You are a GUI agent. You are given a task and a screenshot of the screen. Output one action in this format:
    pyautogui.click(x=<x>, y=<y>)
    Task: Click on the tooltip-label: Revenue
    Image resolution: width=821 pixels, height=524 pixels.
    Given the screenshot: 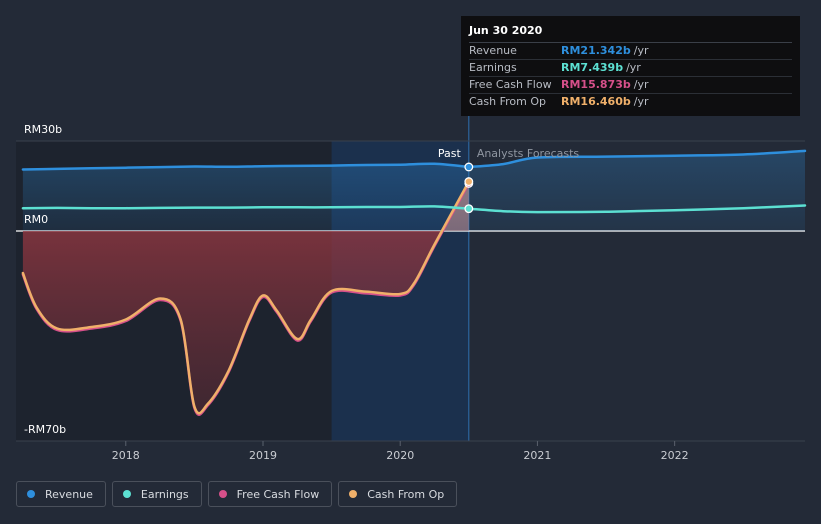 What is the action you would take?
    pyautogui.click(x=493, y=50)
    